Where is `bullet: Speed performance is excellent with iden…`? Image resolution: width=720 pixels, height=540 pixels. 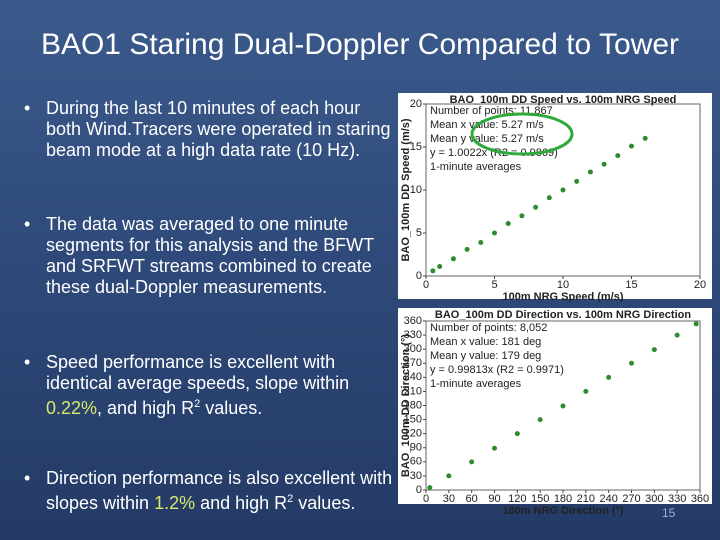
bullet: Speed performance is excellent with iden… is located at coordinates (210, 385).